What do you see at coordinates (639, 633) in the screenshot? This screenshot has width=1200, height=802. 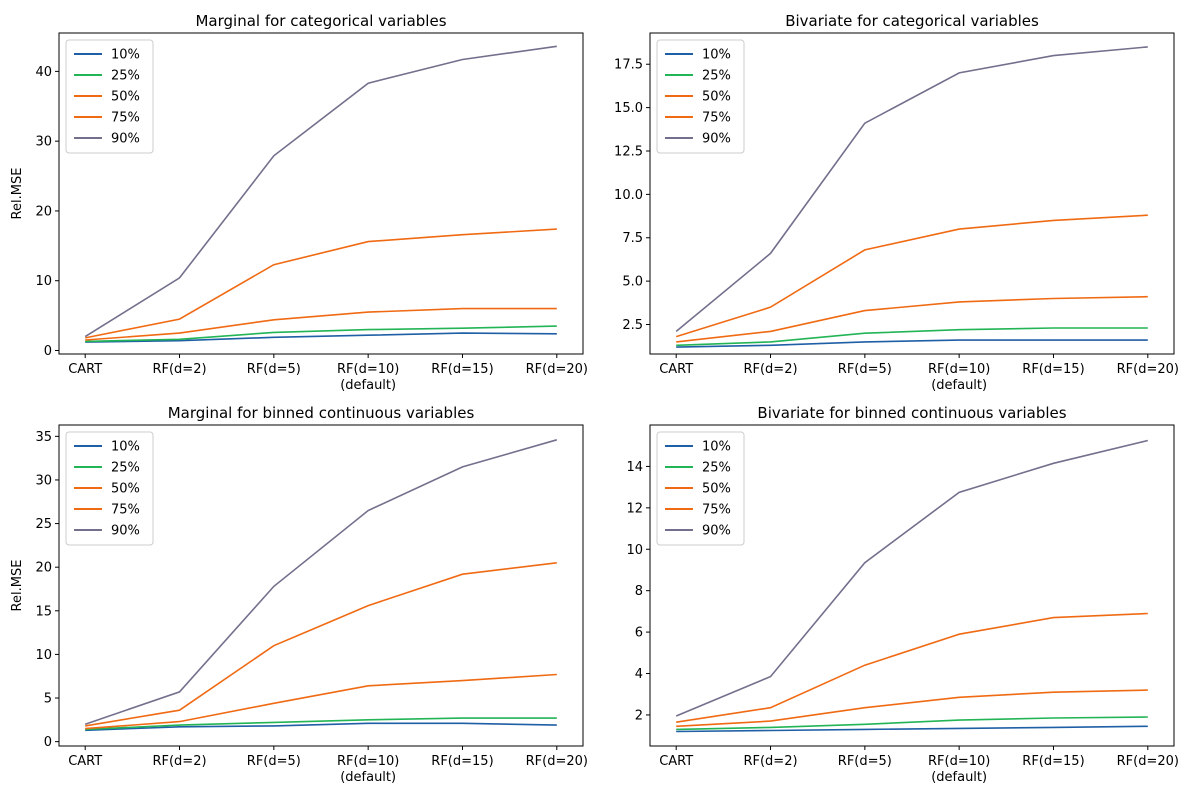 I see `y-tick-label: 6` at bounding box center [639, 633].